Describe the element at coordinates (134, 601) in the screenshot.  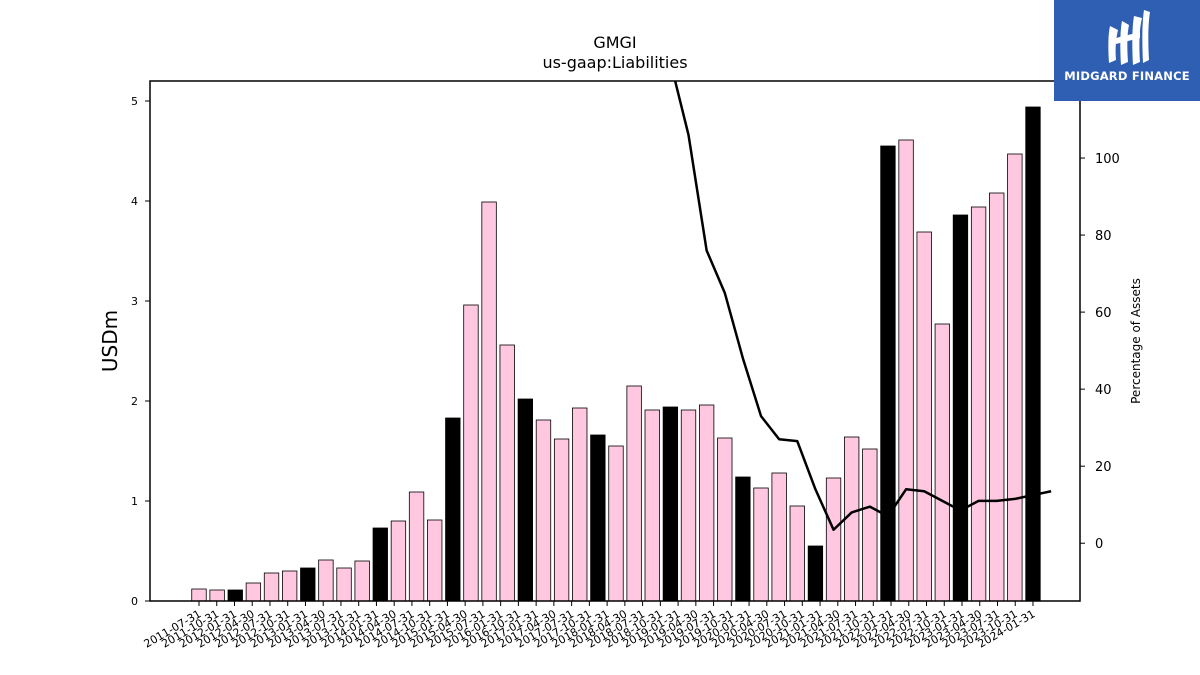
I see `y-tick-label: 0` at that location.